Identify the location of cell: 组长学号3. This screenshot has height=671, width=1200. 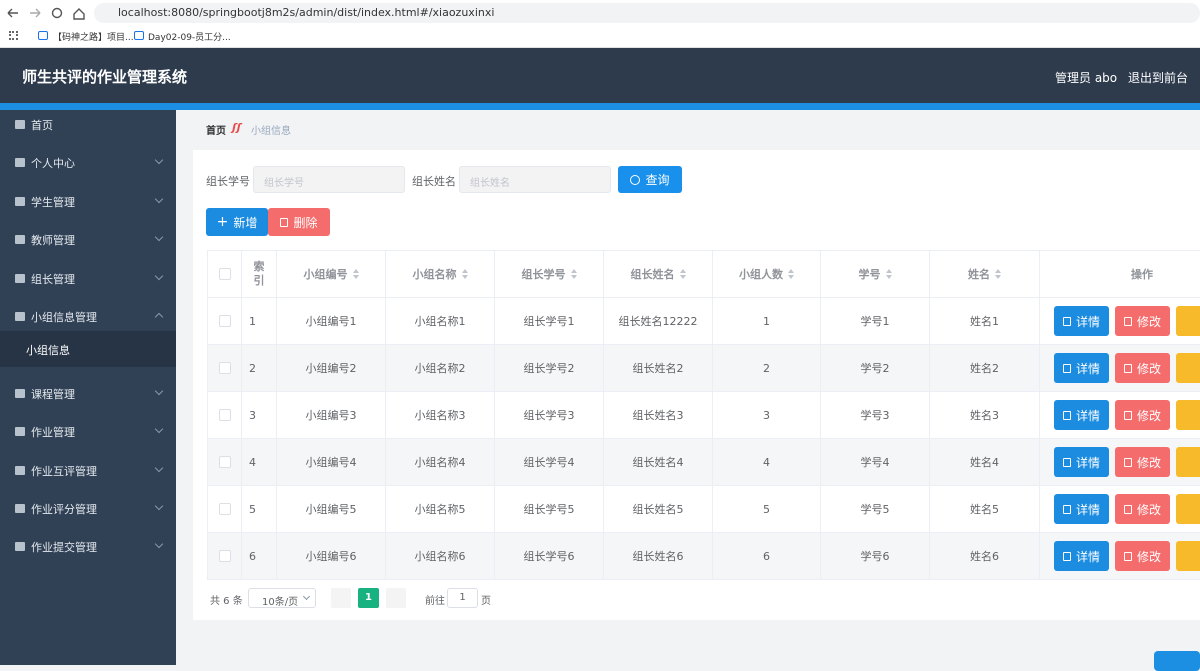
(549, 415).